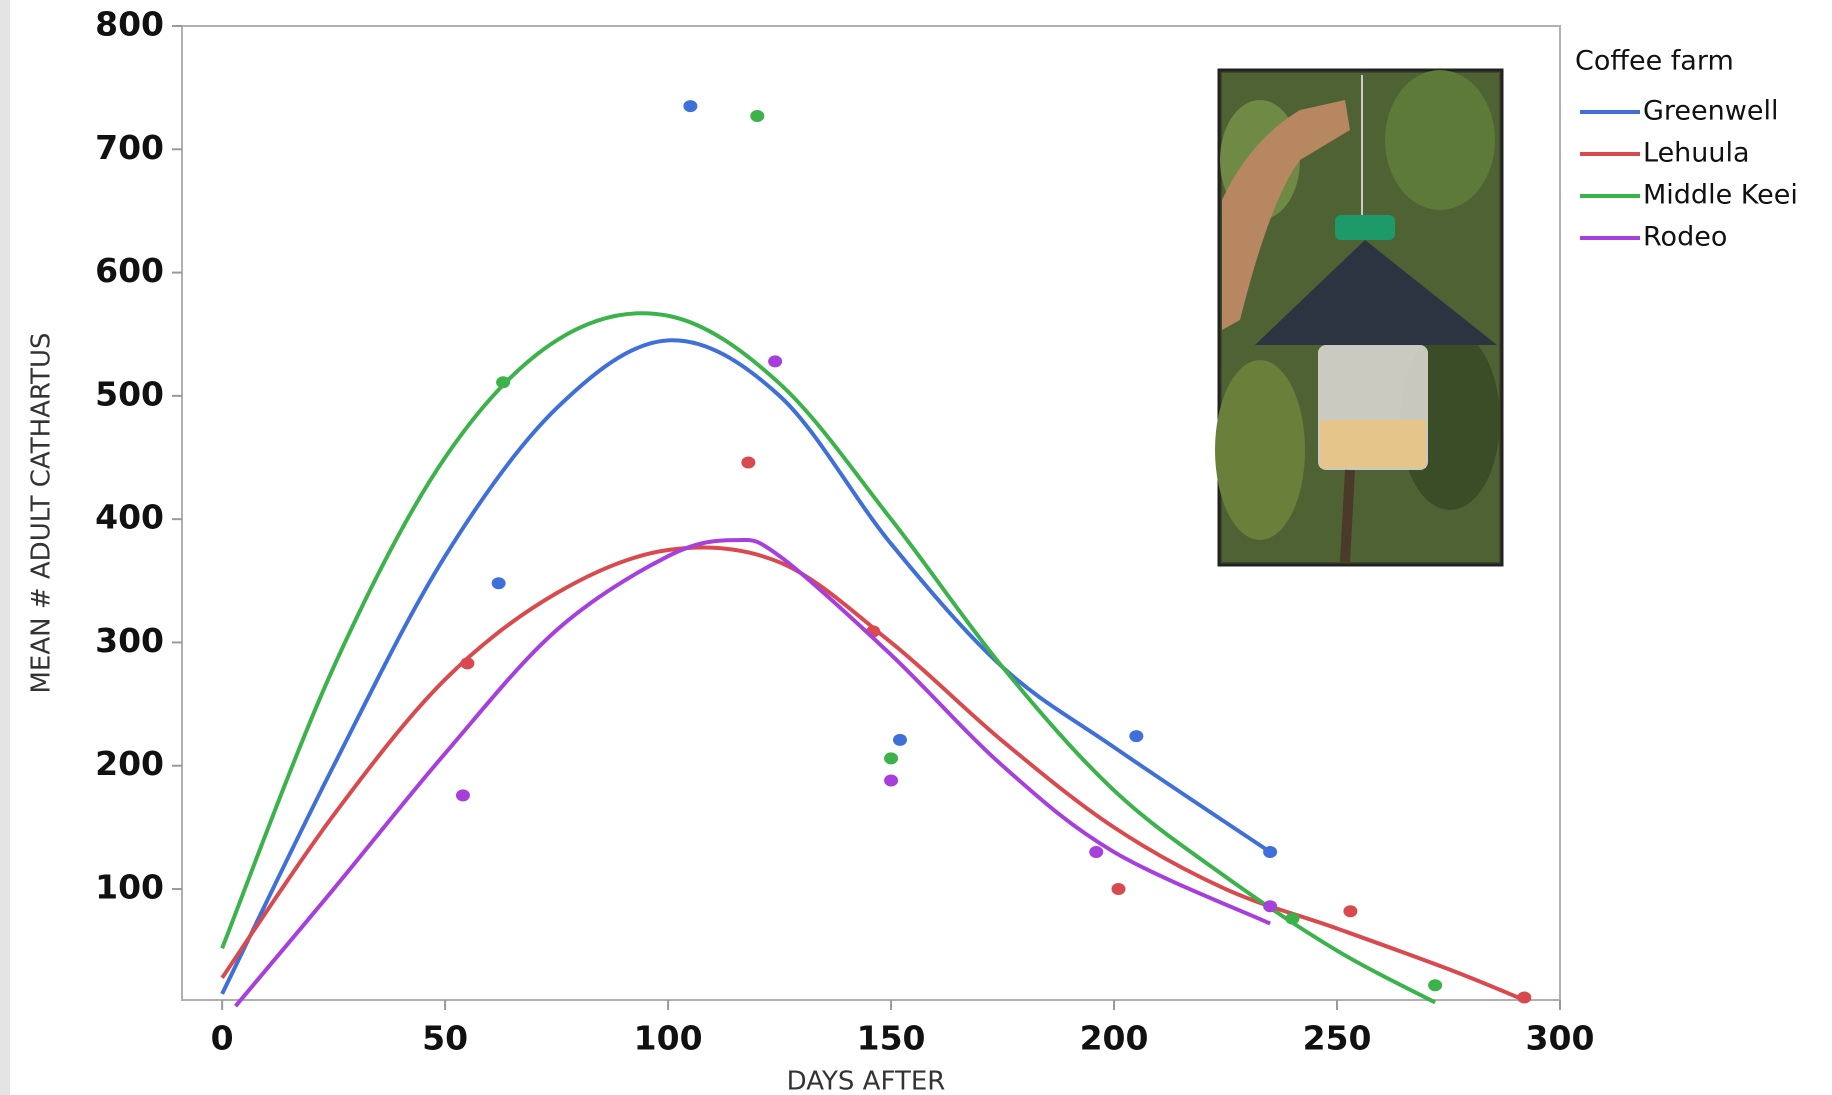 The height and width of the screenshot is (1095, 1832). What do you see at coordinates (445, 1038) in the screenshot?
I see `x-tick-label: 50` at bounding box center [445, 1038].